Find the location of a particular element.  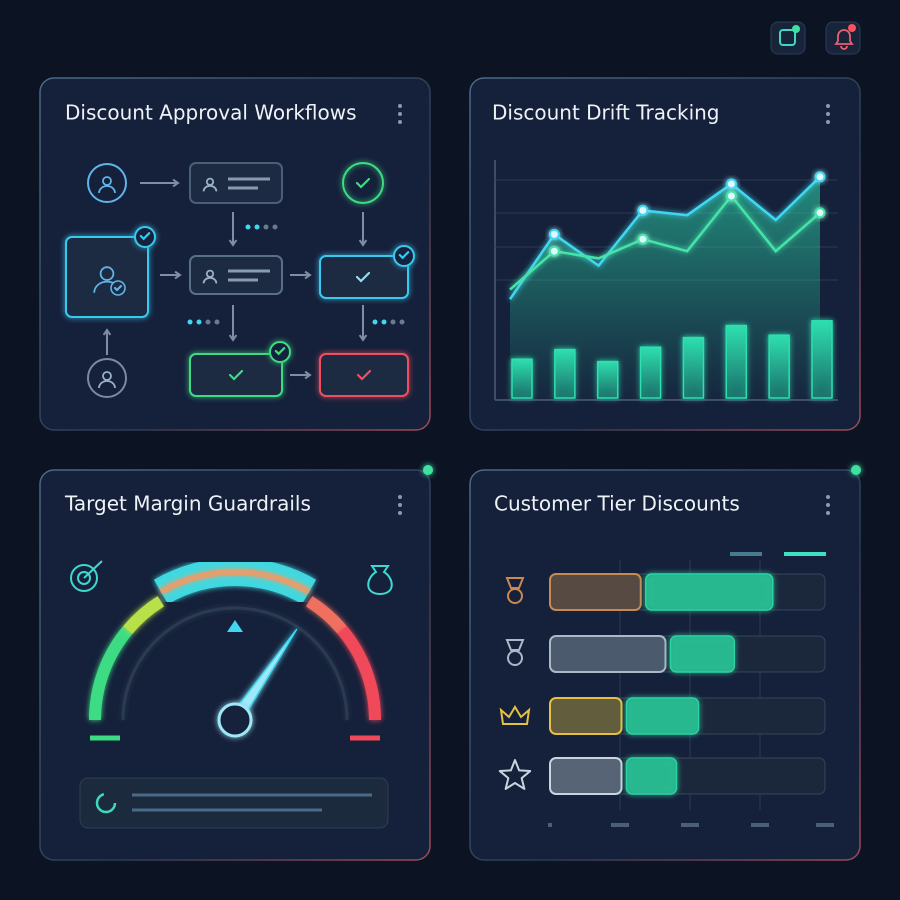

target-icon is located at coordinates (84, 578).